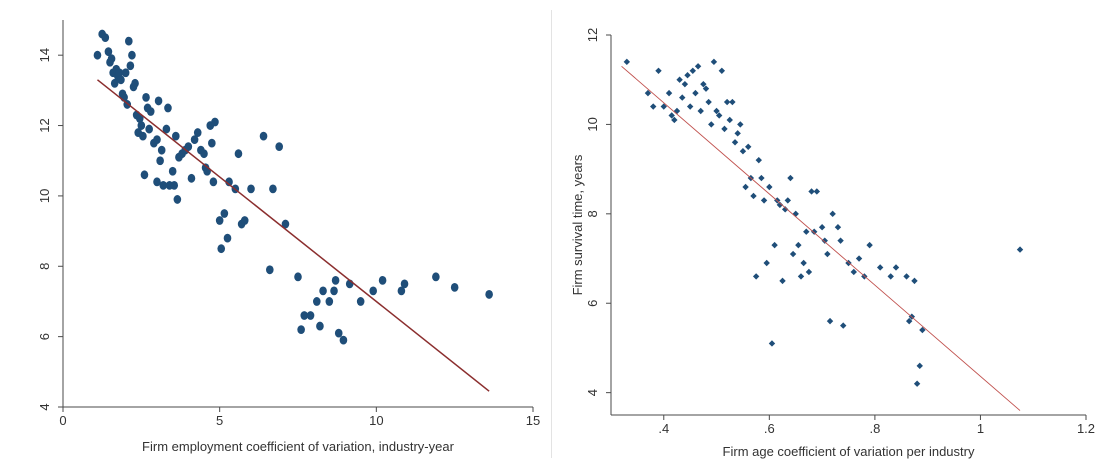  What do you see at coordinates (533, 420) in the screenshot?
I see `x-tick-label: 15` at bounding box center [533, 420].